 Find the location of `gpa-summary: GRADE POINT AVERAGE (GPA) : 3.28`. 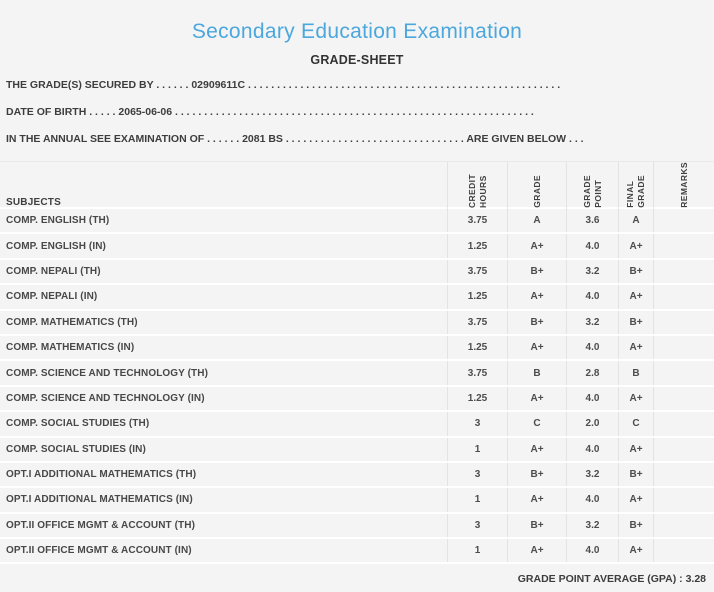

gpa-summary: GRADE POINT AVERAGE (GPA) : 3.28 is located at coordinates (357, 579).